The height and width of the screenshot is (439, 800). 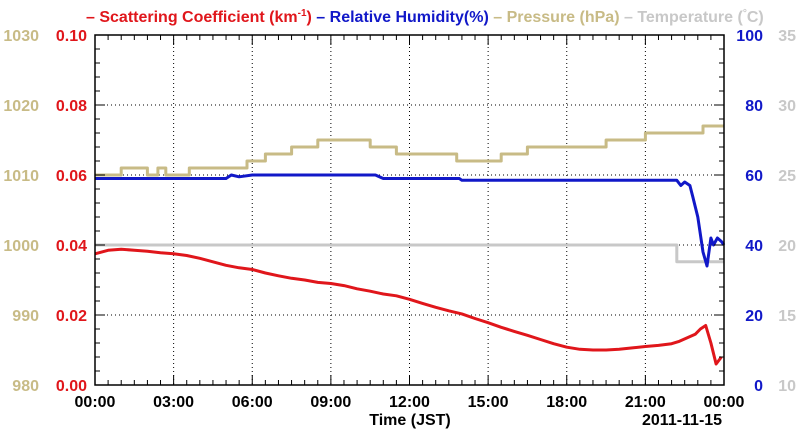 I want to click on x-tick-label: 15:00, so click(x=488, y=402).